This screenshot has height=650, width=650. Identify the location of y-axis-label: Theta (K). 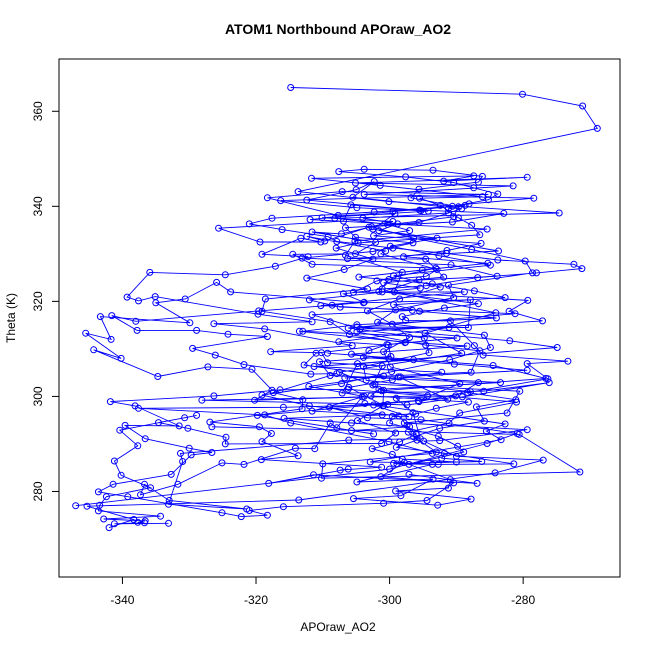
(11, 318).